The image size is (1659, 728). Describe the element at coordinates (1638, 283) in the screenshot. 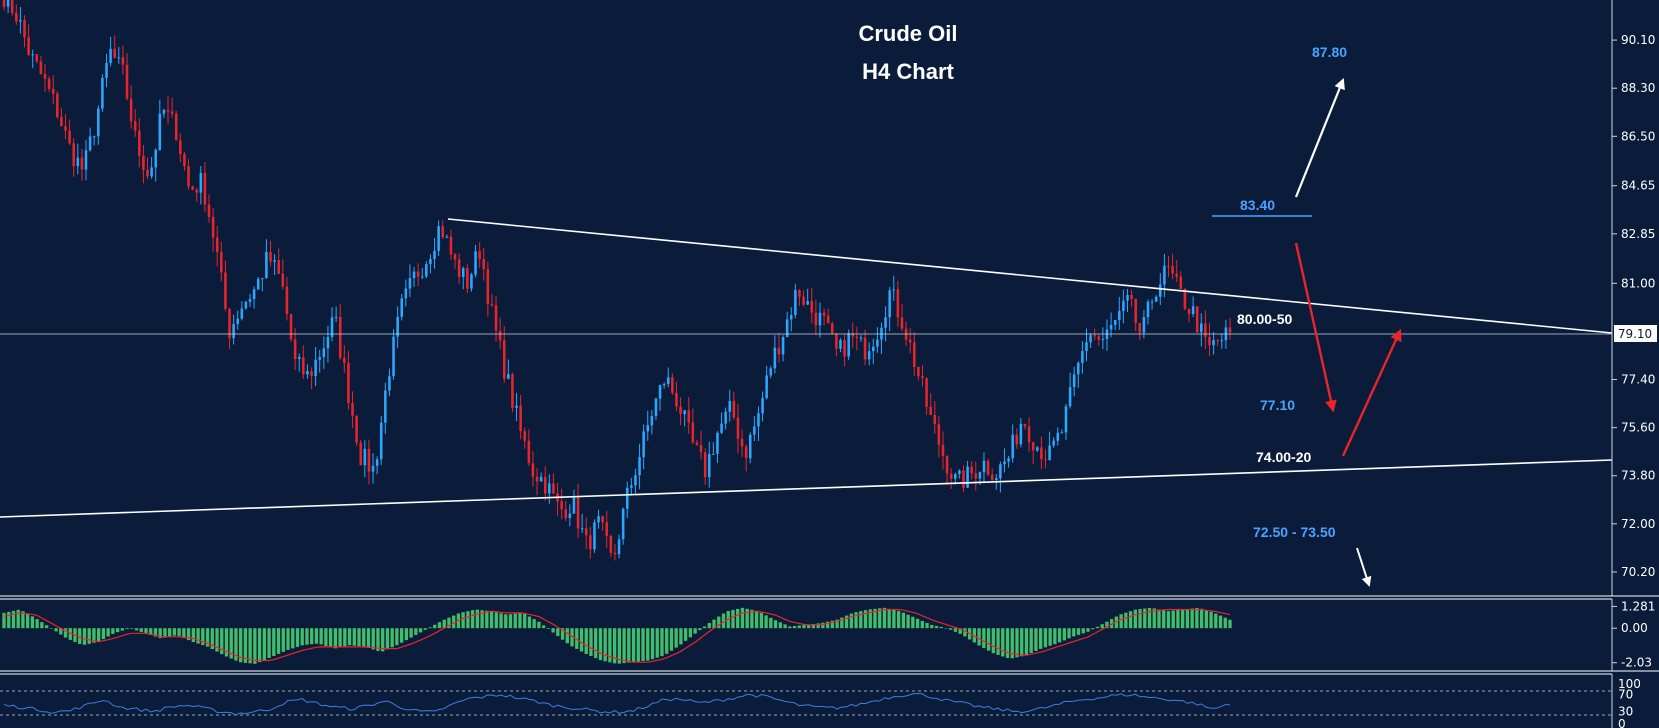

I see `price-tick-label: 81.00` at that location.